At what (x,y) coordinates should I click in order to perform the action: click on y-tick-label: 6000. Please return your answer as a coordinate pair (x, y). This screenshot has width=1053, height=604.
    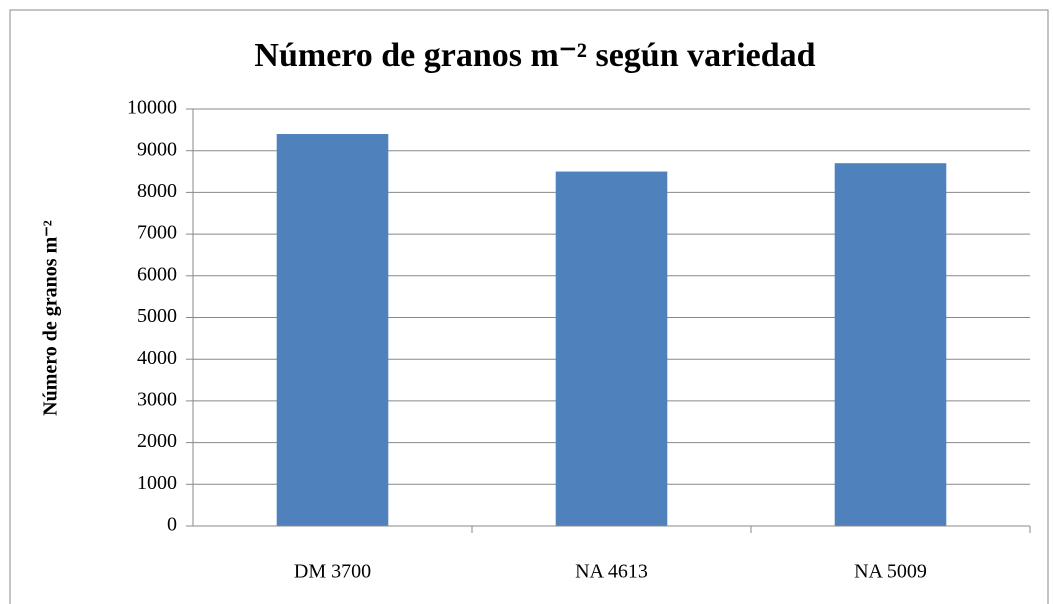
    Looking at the image, I should click on (157, 274).